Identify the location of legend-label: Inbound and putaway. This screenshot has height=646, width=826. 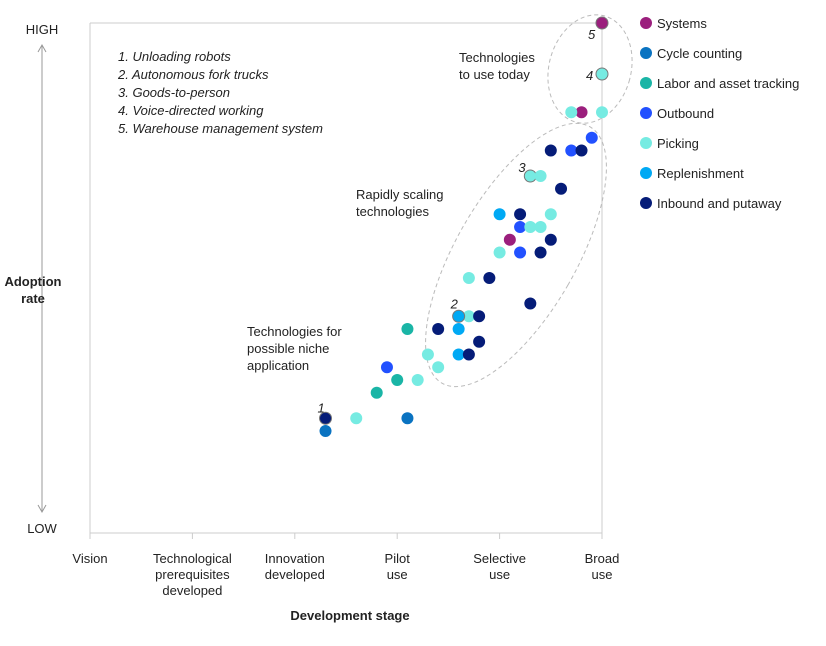
(719, 203).